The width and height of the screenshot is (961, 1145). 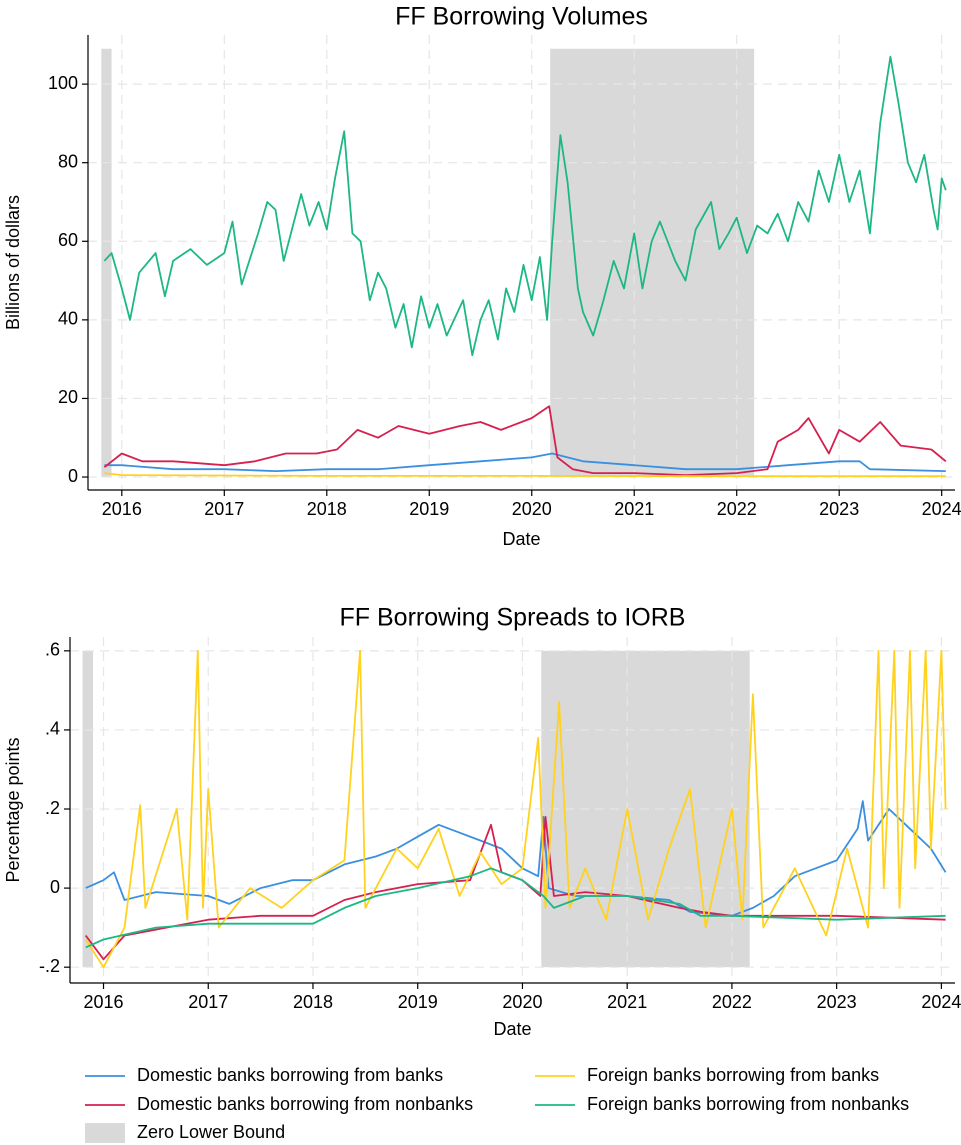 I want to click on y-tick-label: 60, so click(x=68, y=240).